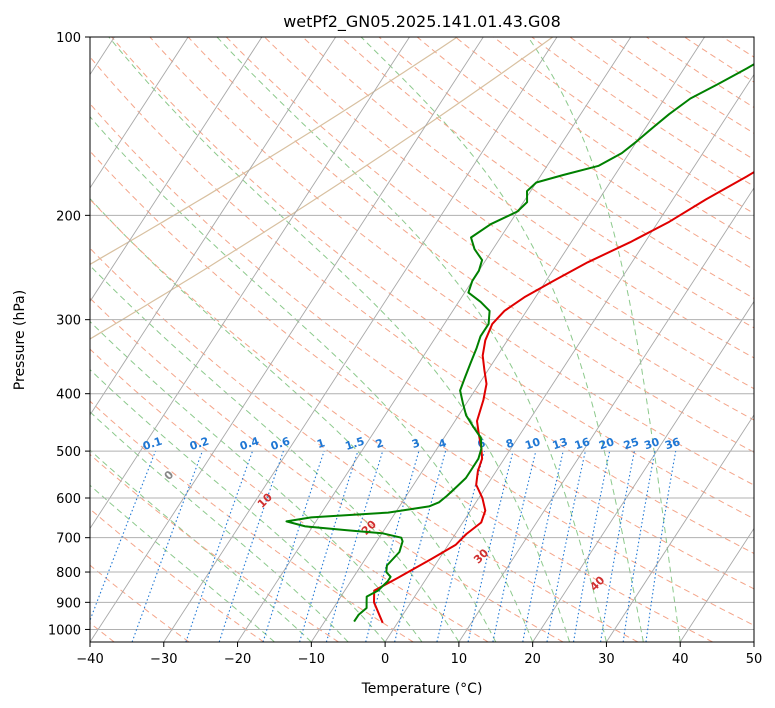 This screenshot has height=708, width=775. What do you see at coordinates (422, 689) in the screenshot?
I see `x-axis-label: Temperature (°C)` at bounding box center [422, 689].